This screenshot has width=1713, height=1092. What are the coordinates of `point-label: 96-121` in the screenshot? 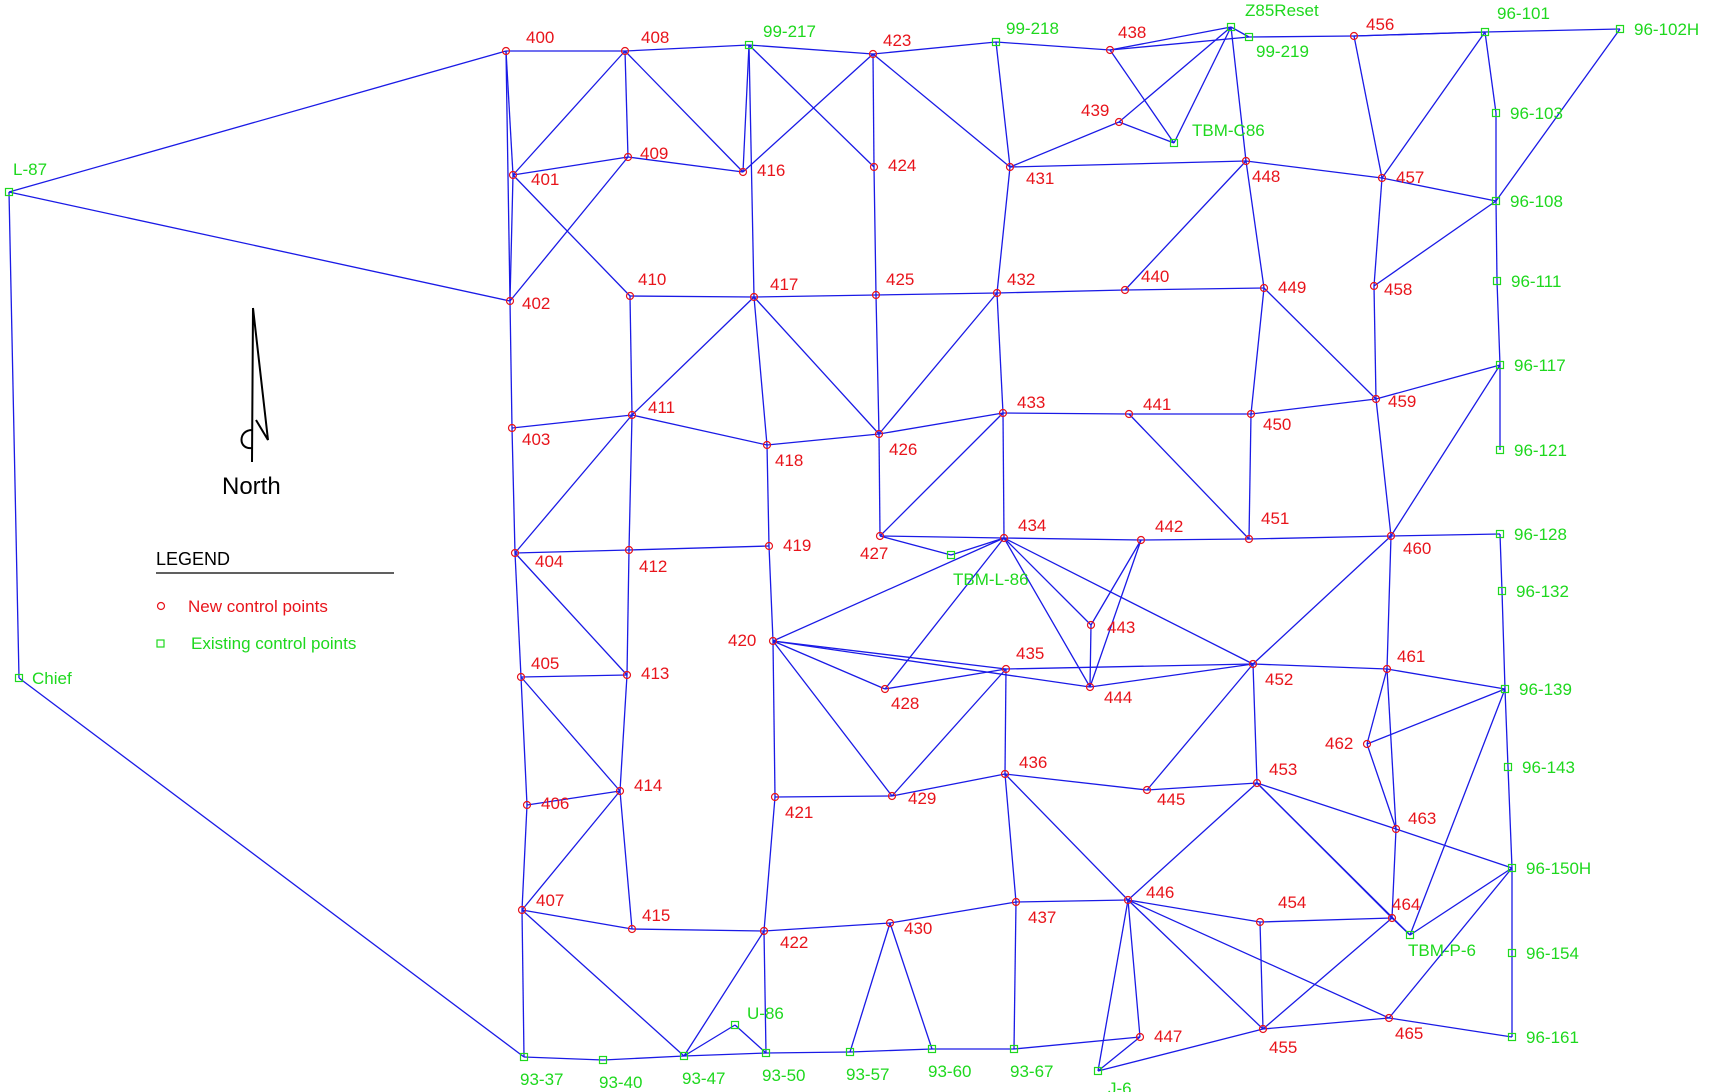 It's located at (1540, 450).